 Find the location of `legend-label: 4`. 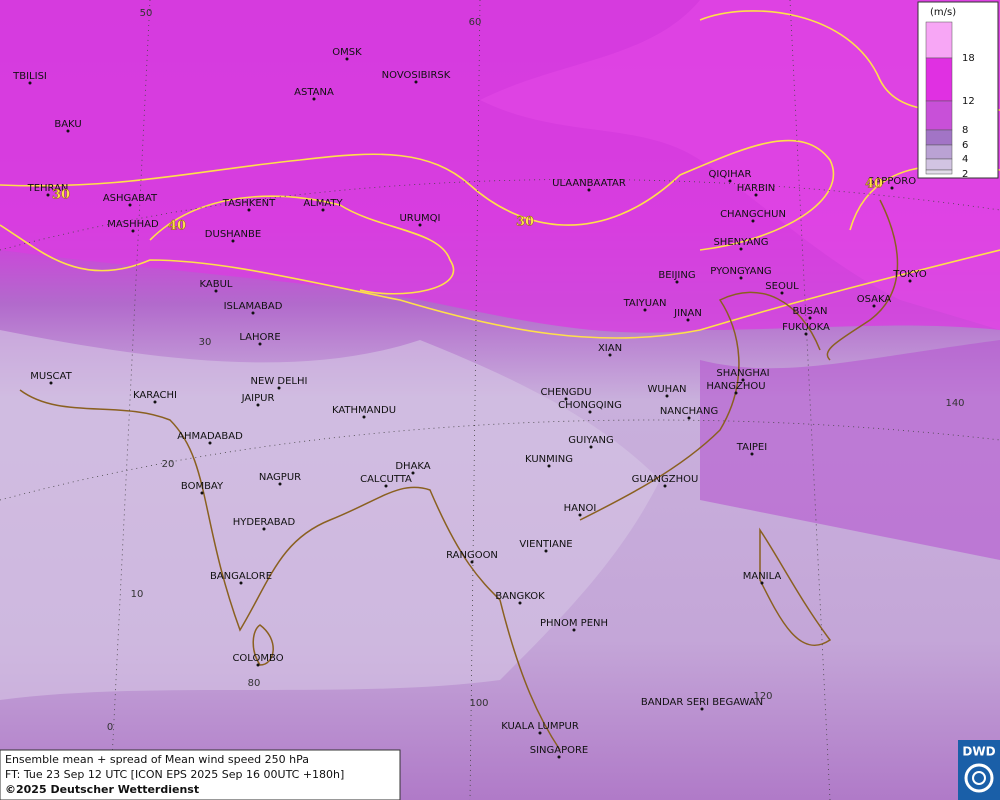

legend-label: 4 is located at coordinates (965, 159).